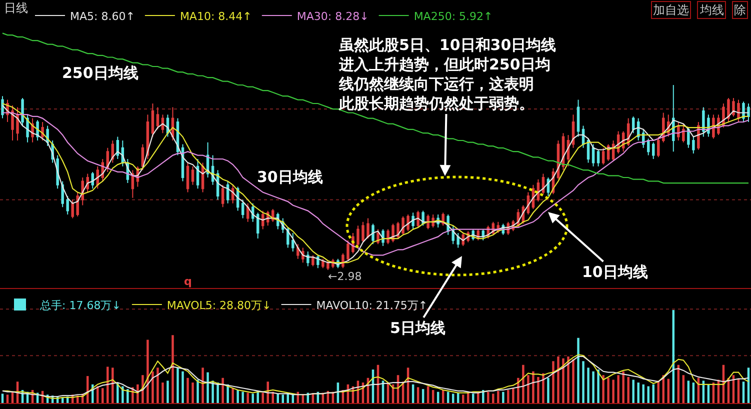 The image size is (751, 409). I want to click on text: 250日均线, so click(100, 73).